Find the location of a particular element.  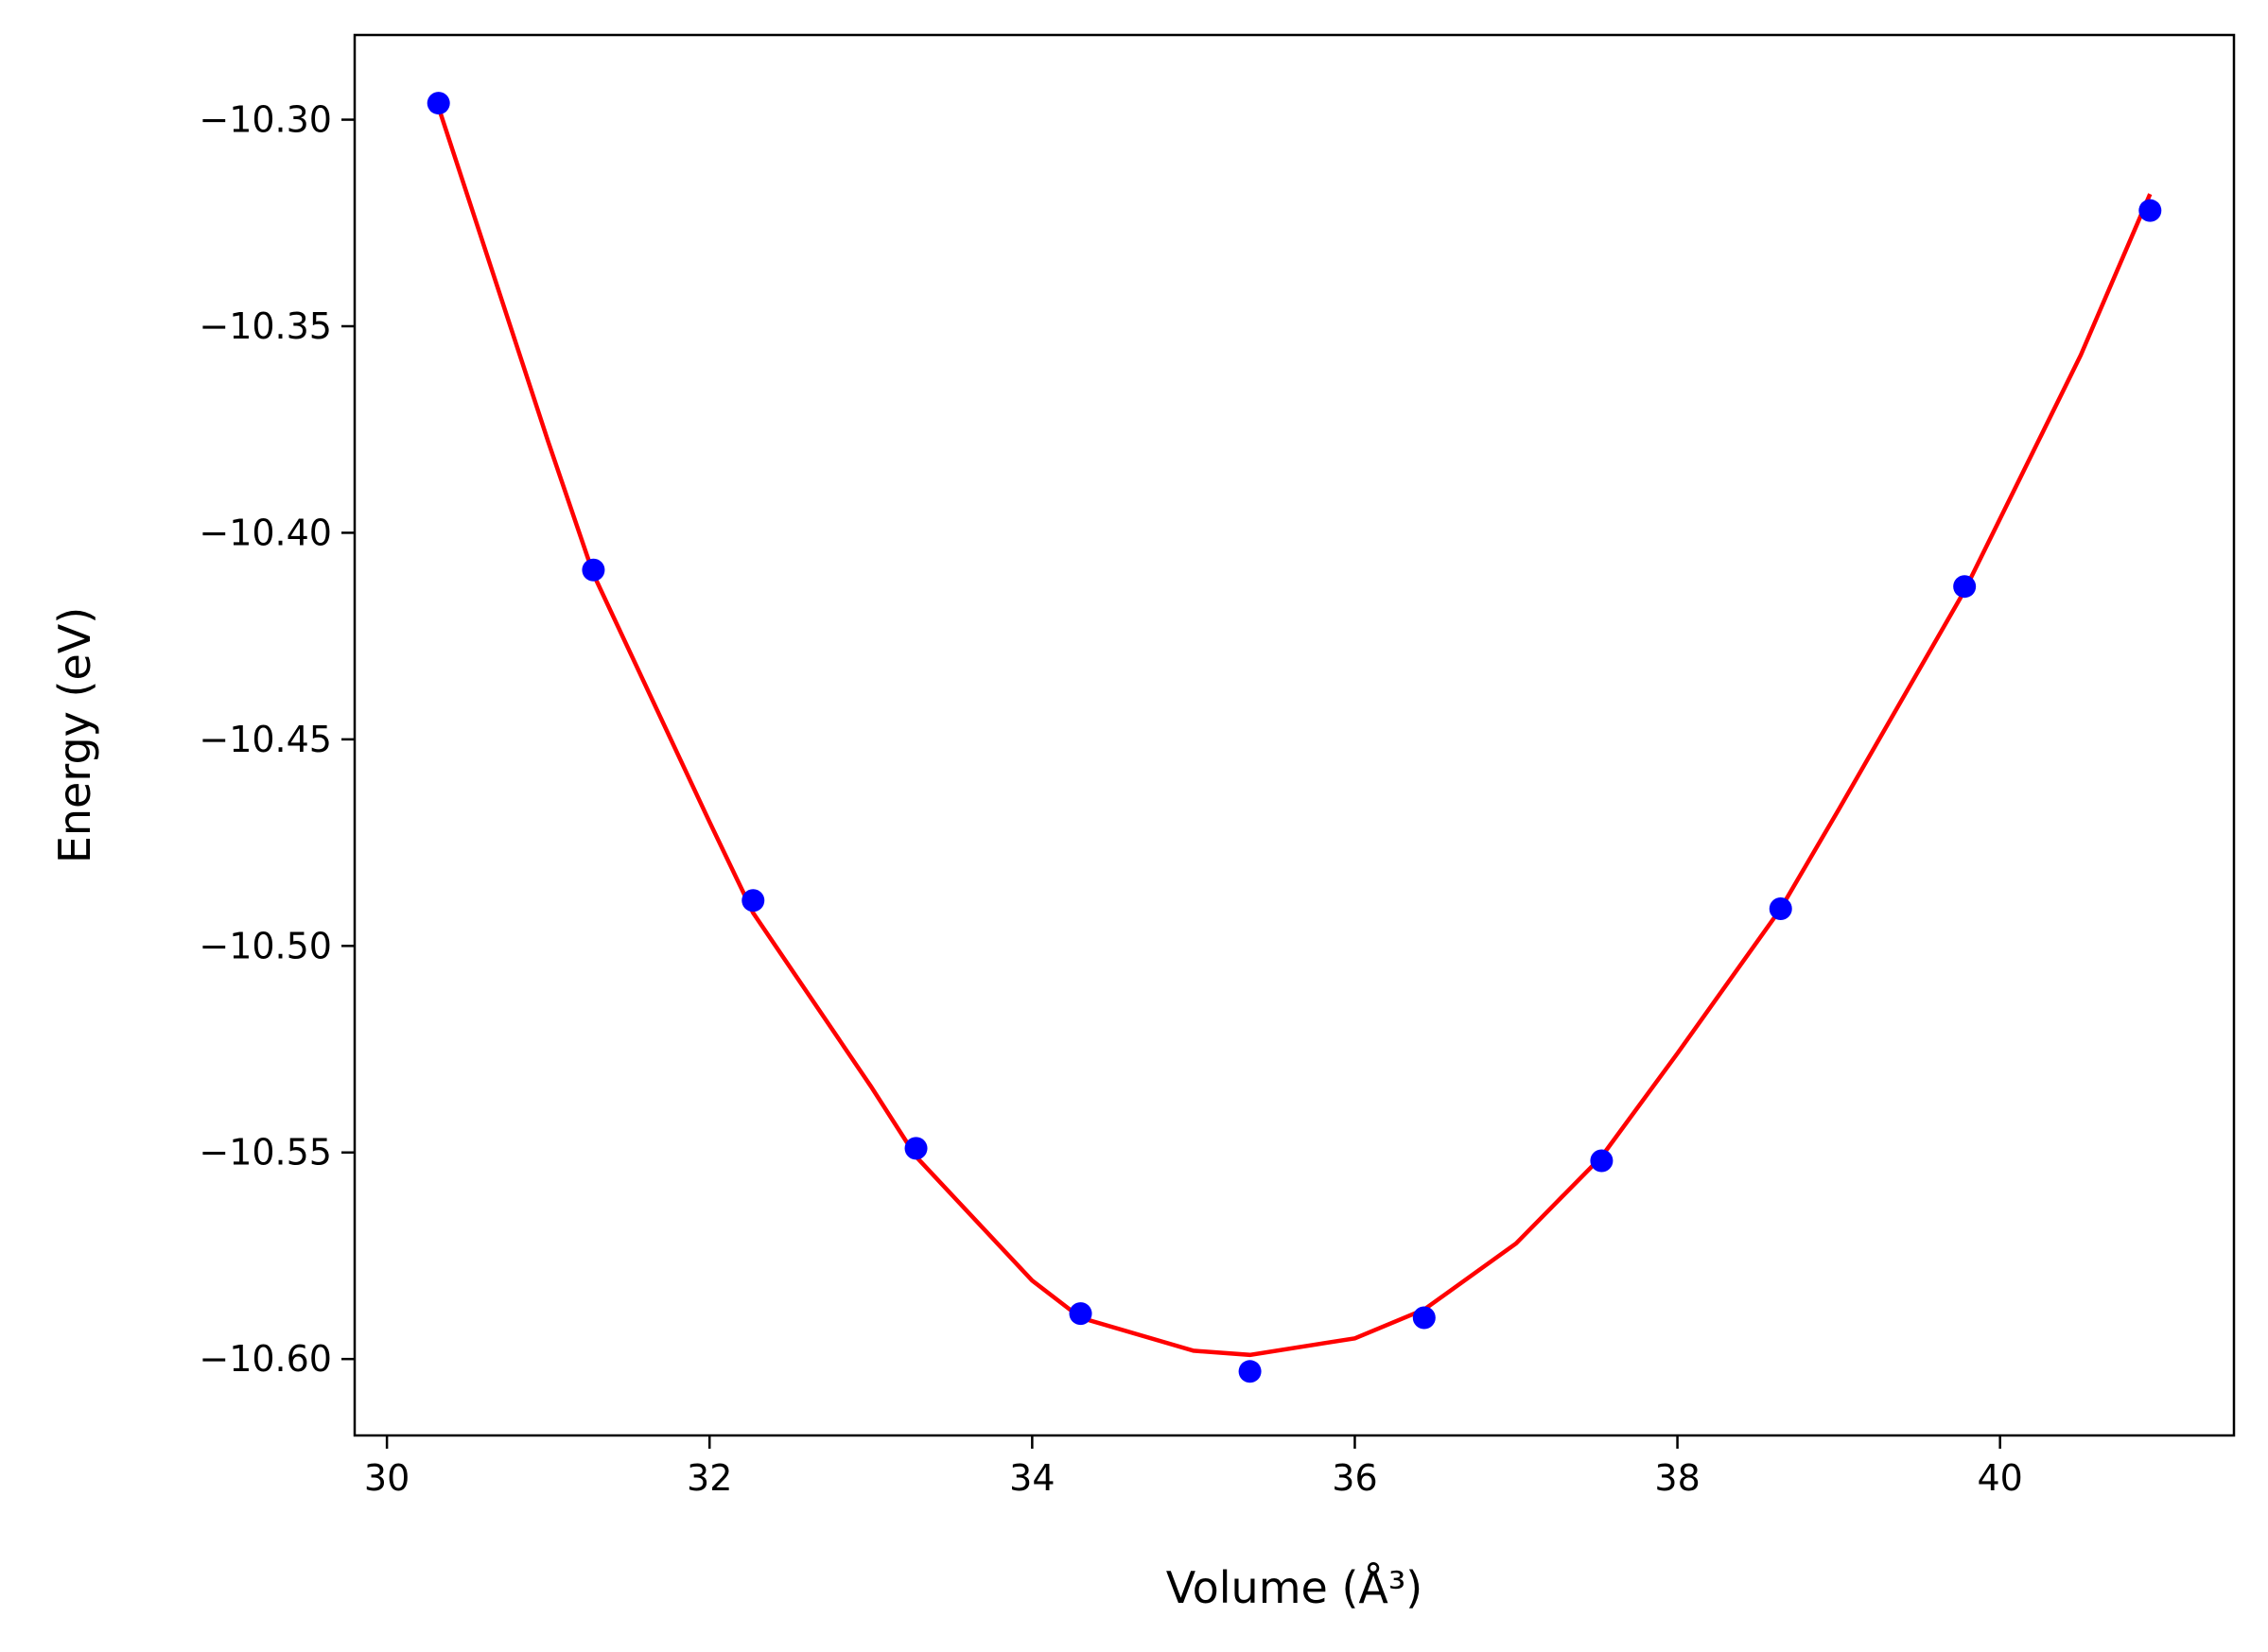

y-tick-label: −10.30 is located at coordinates (265, 120).